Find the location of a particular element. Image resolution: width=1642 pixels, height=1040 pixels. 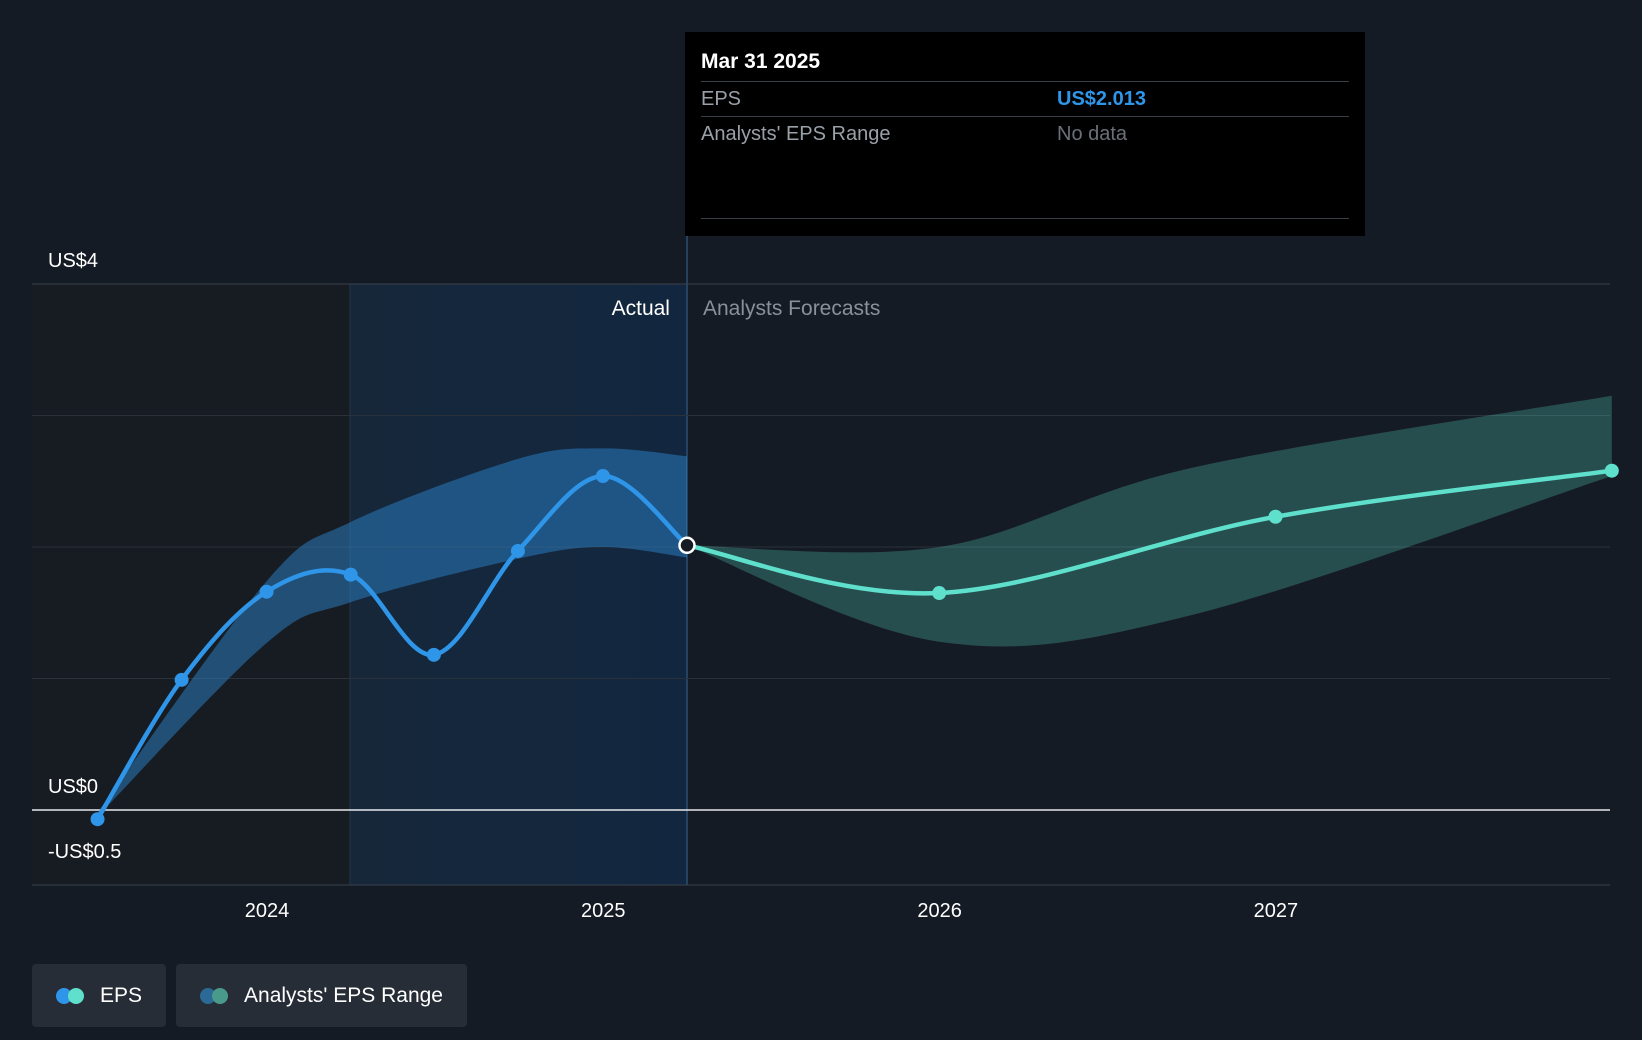

legend: EPS Analysts' EPS Range is located at coordinates (249, 995).